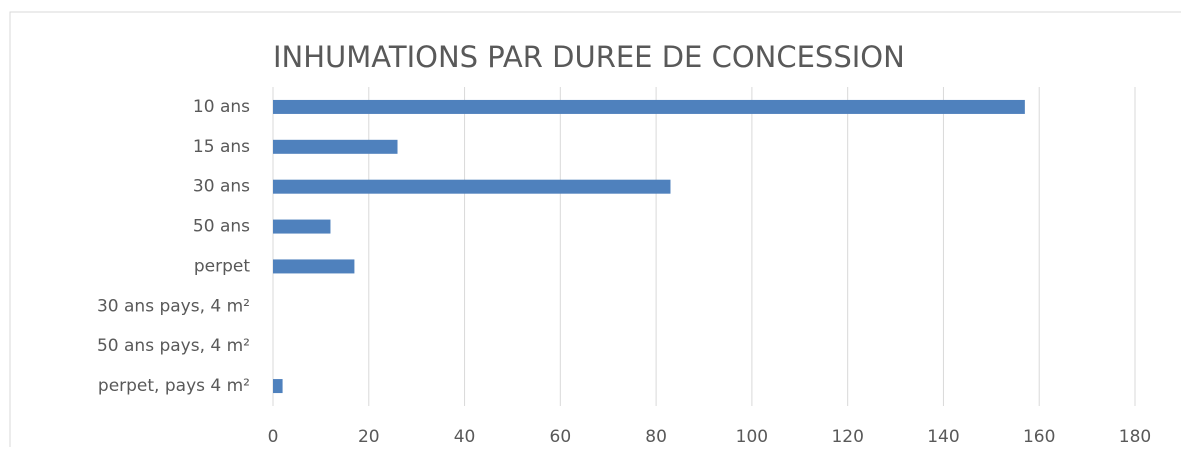 Image resolution: width=1181 pixels, height=451 pixels. What do you see at coordinates (847, 437) in the screenshot?
I see `x-tick-label: 120` at bounding box center [847, 437].